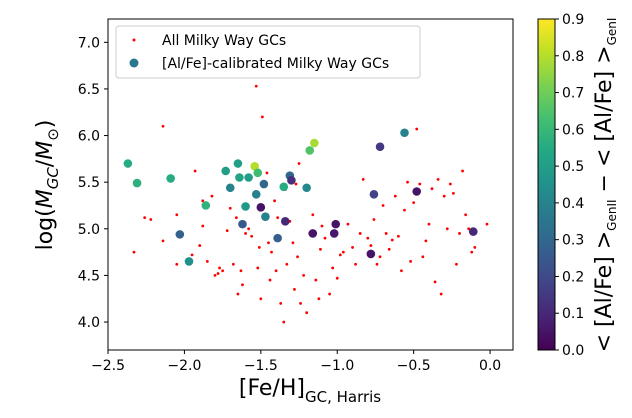 Image resolution: width=632 pixels, height=418 pixels. I want to click on x-axis-label: [Fe/H]GC, Harris, so click(310, 391).